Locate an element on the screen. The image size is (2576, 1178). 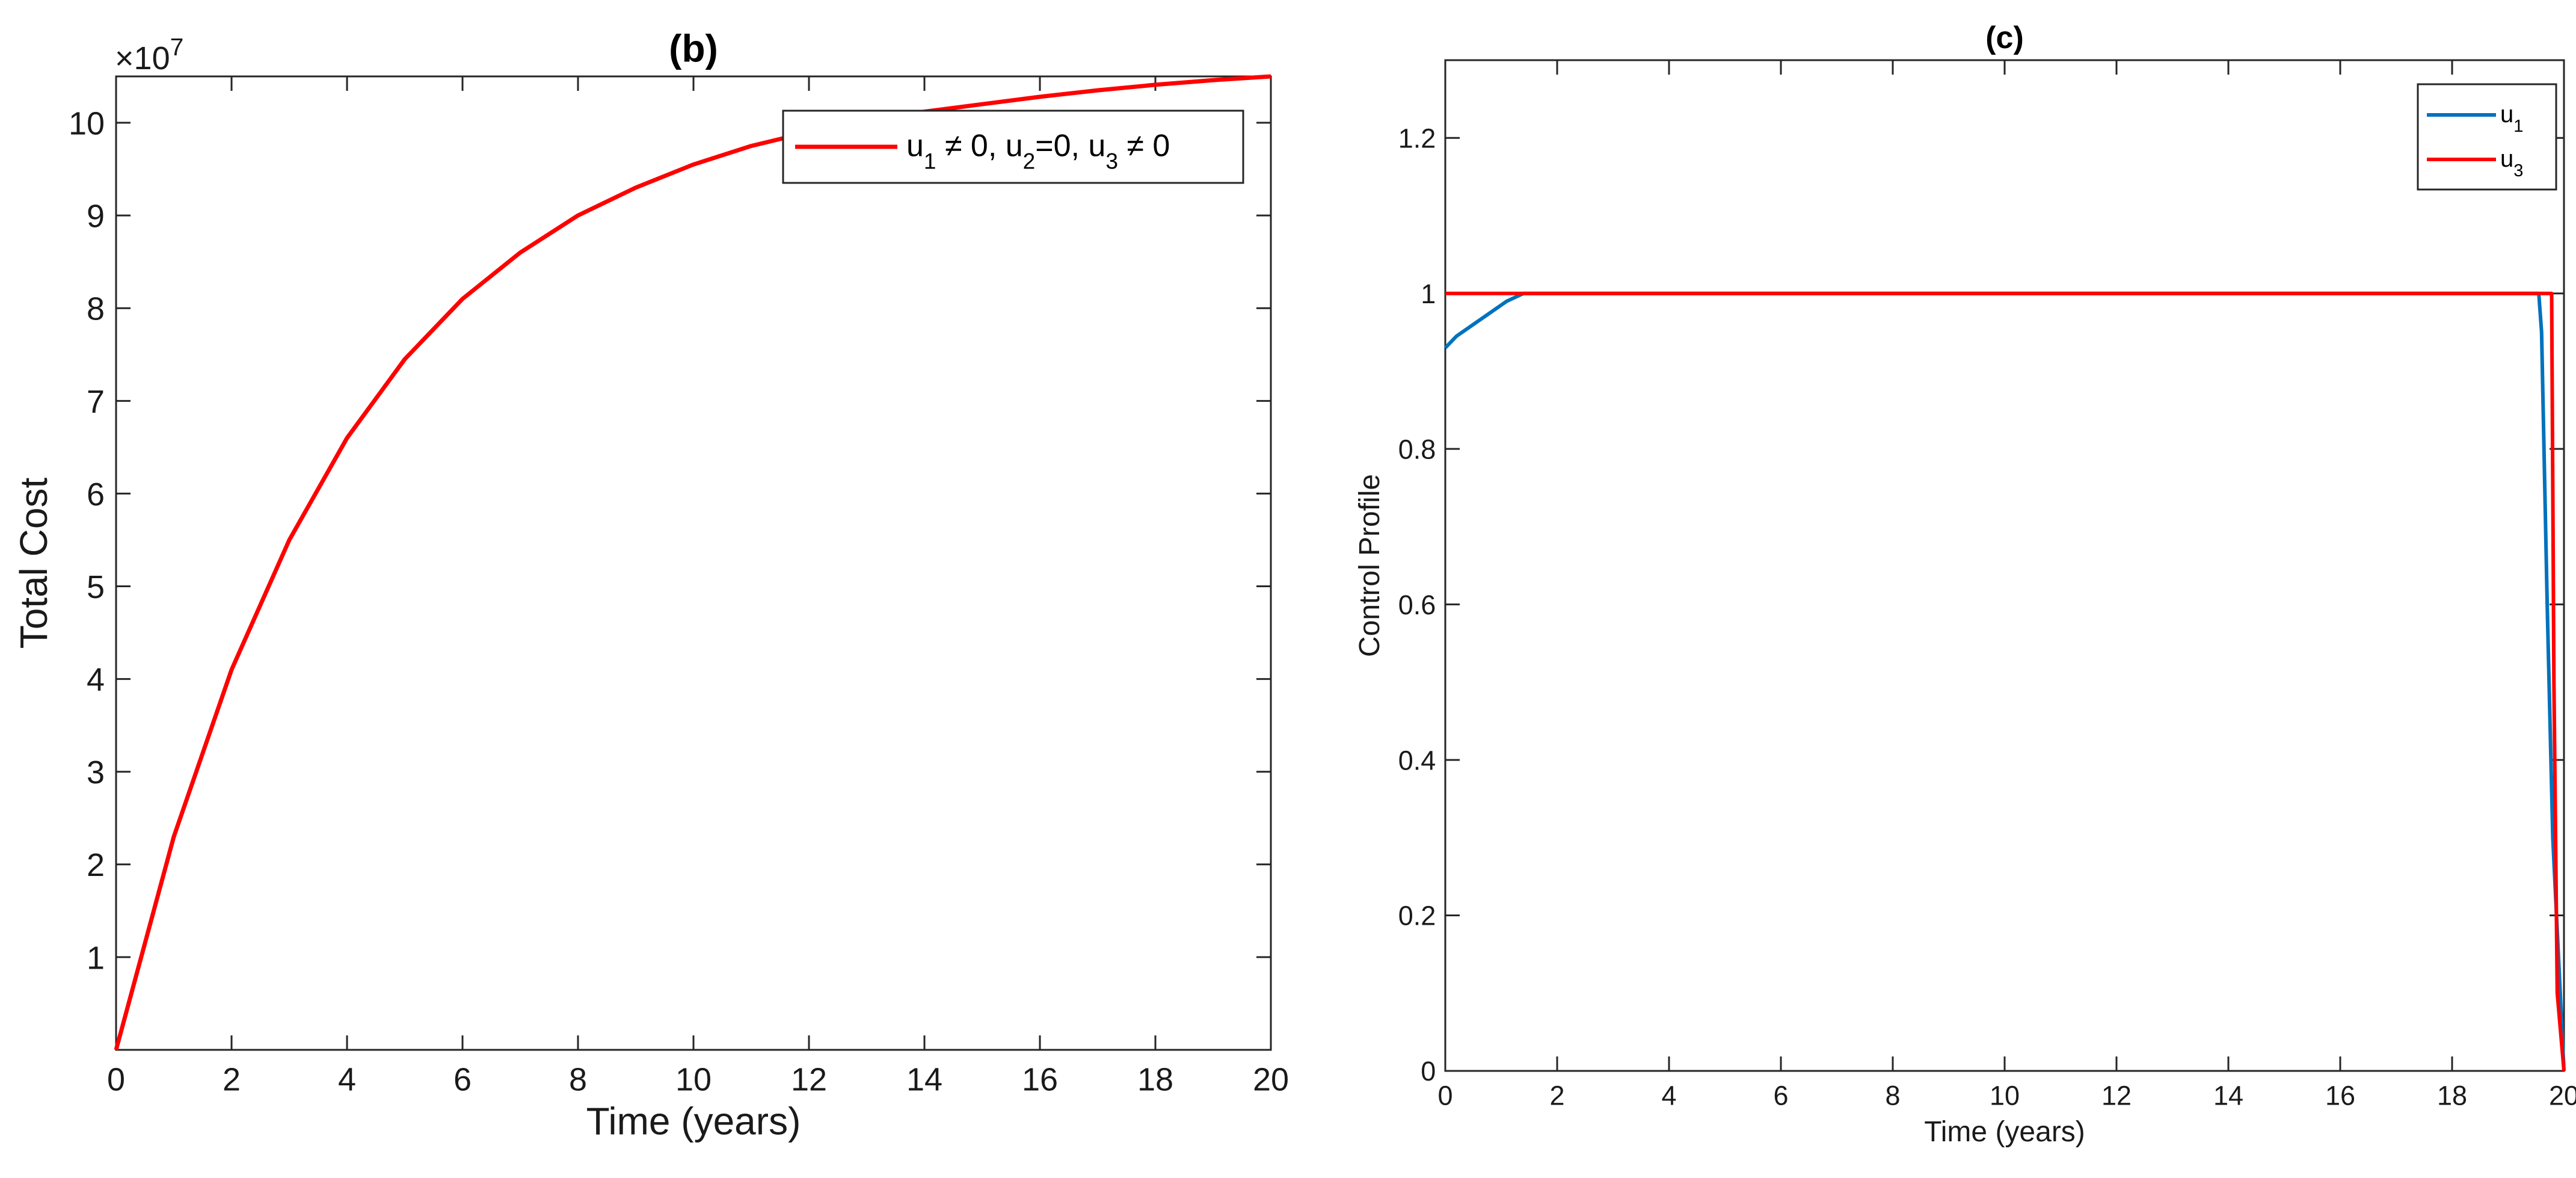
legend-label: u1 is located at coordinates (2511, 118).